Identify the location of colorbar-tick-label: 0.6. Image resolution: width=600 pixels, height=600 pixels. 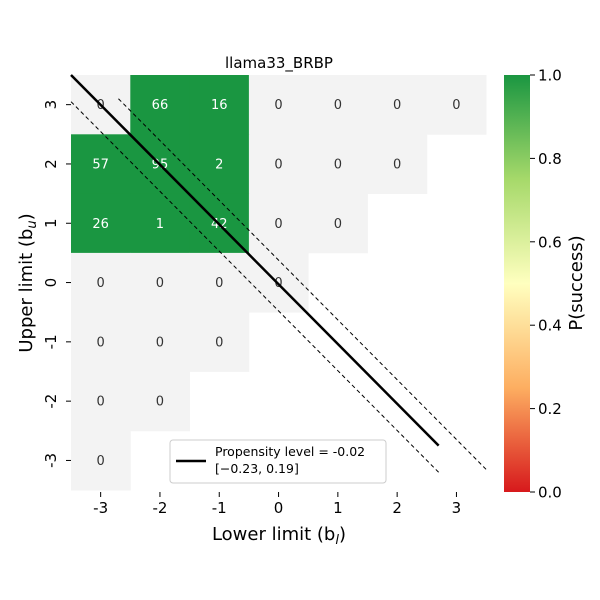
(550, 242).